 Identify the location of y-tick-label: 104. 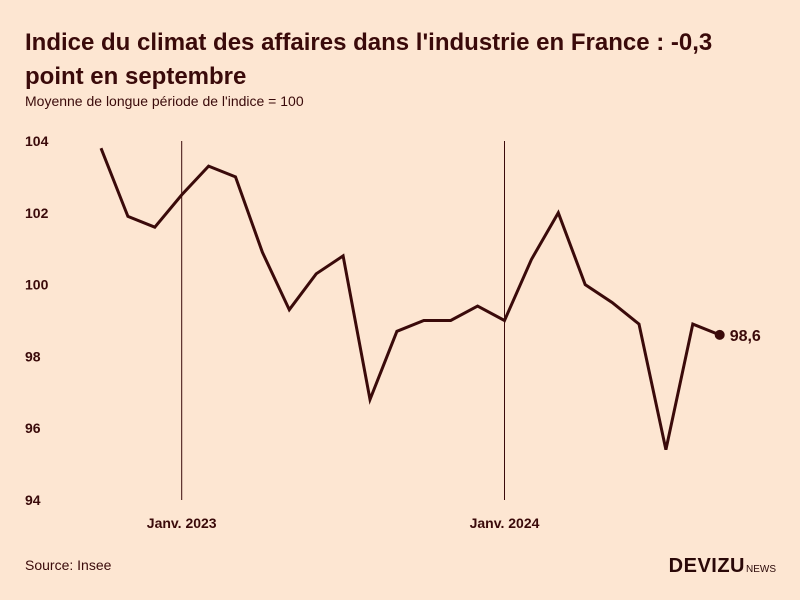
(37, 141).